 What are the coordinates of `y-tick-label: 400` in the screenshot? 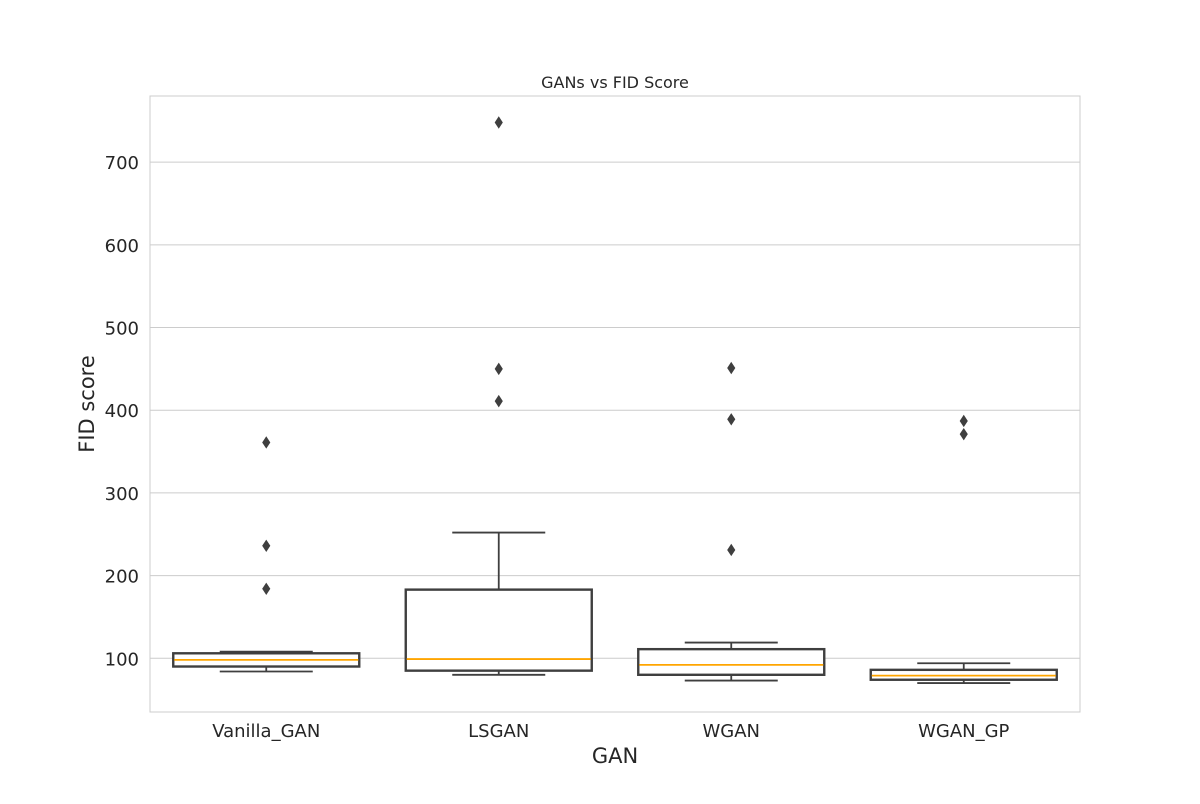 It's located at (122, 411).